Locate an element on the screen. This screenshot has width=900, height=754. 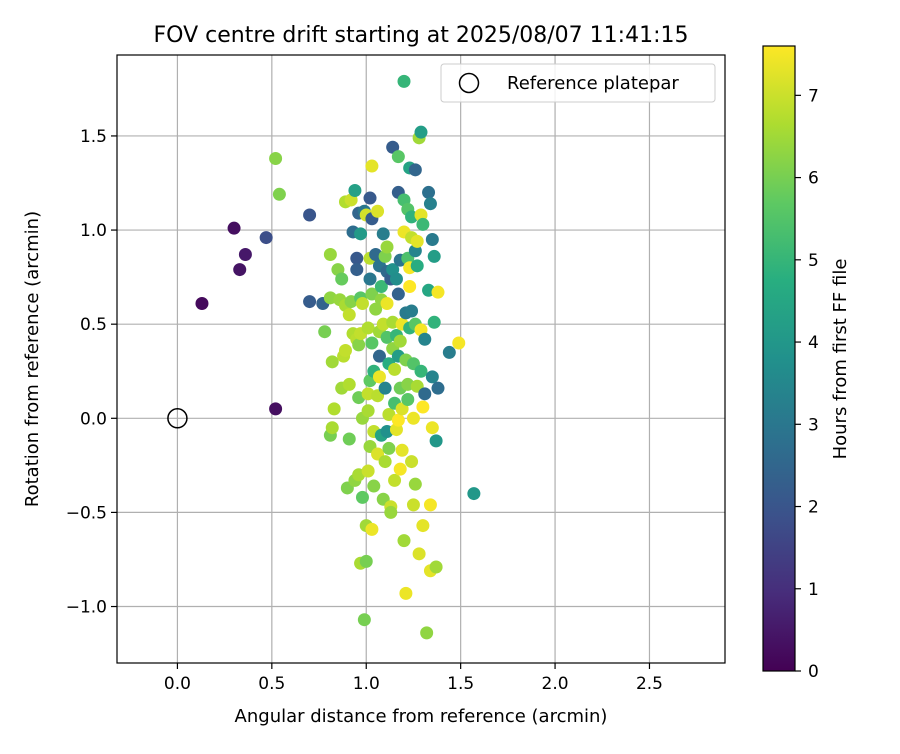
legend: Reference platepar is located at coordinates (578, 83).